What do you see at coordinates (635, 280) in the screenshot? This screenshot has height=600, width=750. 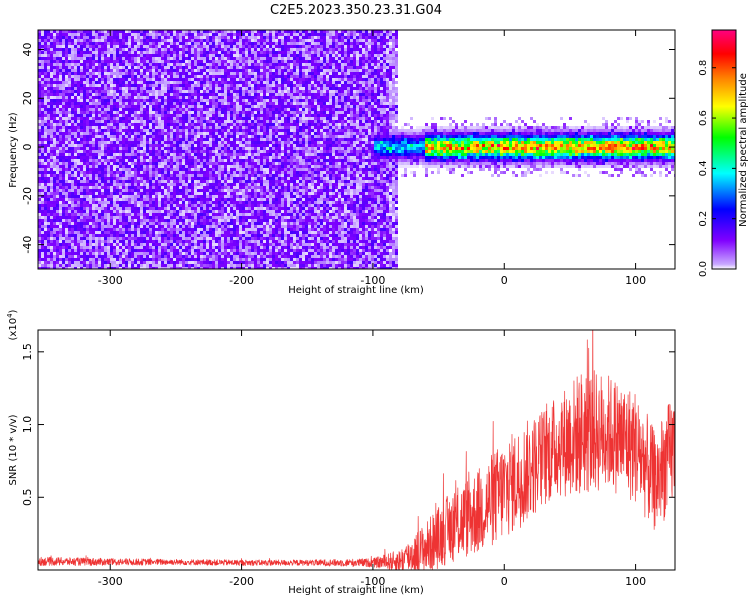 I see `spectrogram-x-tick-label: 100` at bounding box center [635, 280].